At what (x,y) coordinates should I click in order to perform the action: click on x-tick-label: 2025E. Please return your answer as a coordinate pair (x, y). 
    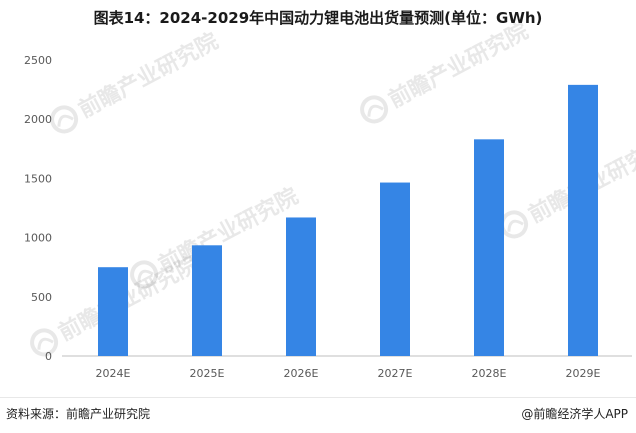
    Looking at the image, I should click on (207, 373).